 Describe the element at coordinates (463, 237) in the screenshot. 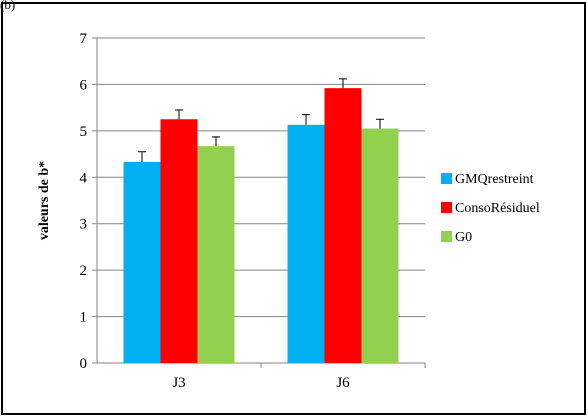

I see `legend-label-G0: G0` at that location.